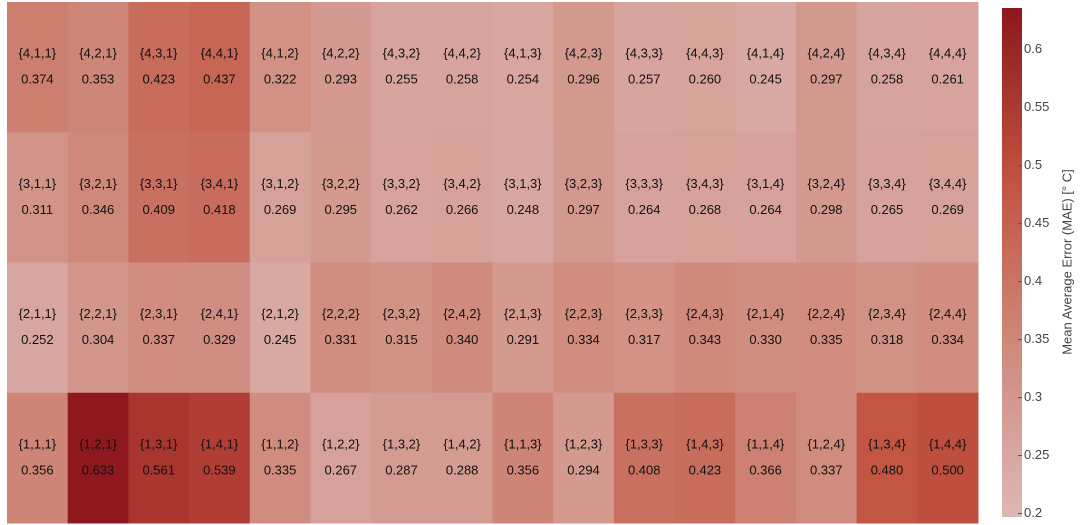 Image resolution: width=1084 pixels, height=525 pixels. What do you see at coordinates (948, 53) in the screenshot?
I see `cell-label: {4,4,4}` at bounding box center [948, 53].